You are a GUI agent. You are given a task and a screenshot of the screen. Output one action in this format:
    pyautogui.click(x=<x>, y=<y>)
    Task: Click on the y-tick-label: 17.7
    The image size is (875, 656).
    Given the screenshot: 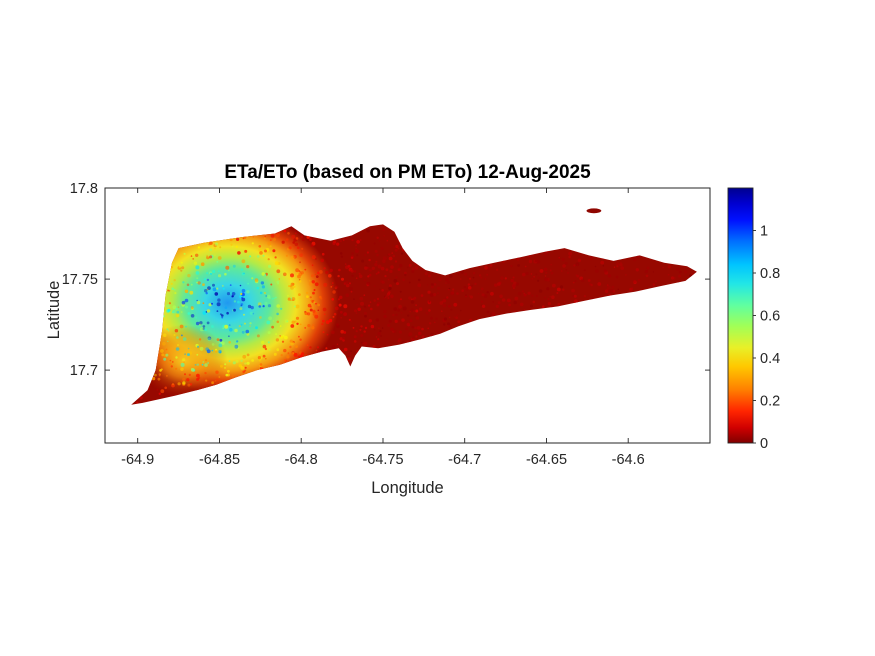 What is the action you would take?
    pyautogui.click(x=84, y=371)
    